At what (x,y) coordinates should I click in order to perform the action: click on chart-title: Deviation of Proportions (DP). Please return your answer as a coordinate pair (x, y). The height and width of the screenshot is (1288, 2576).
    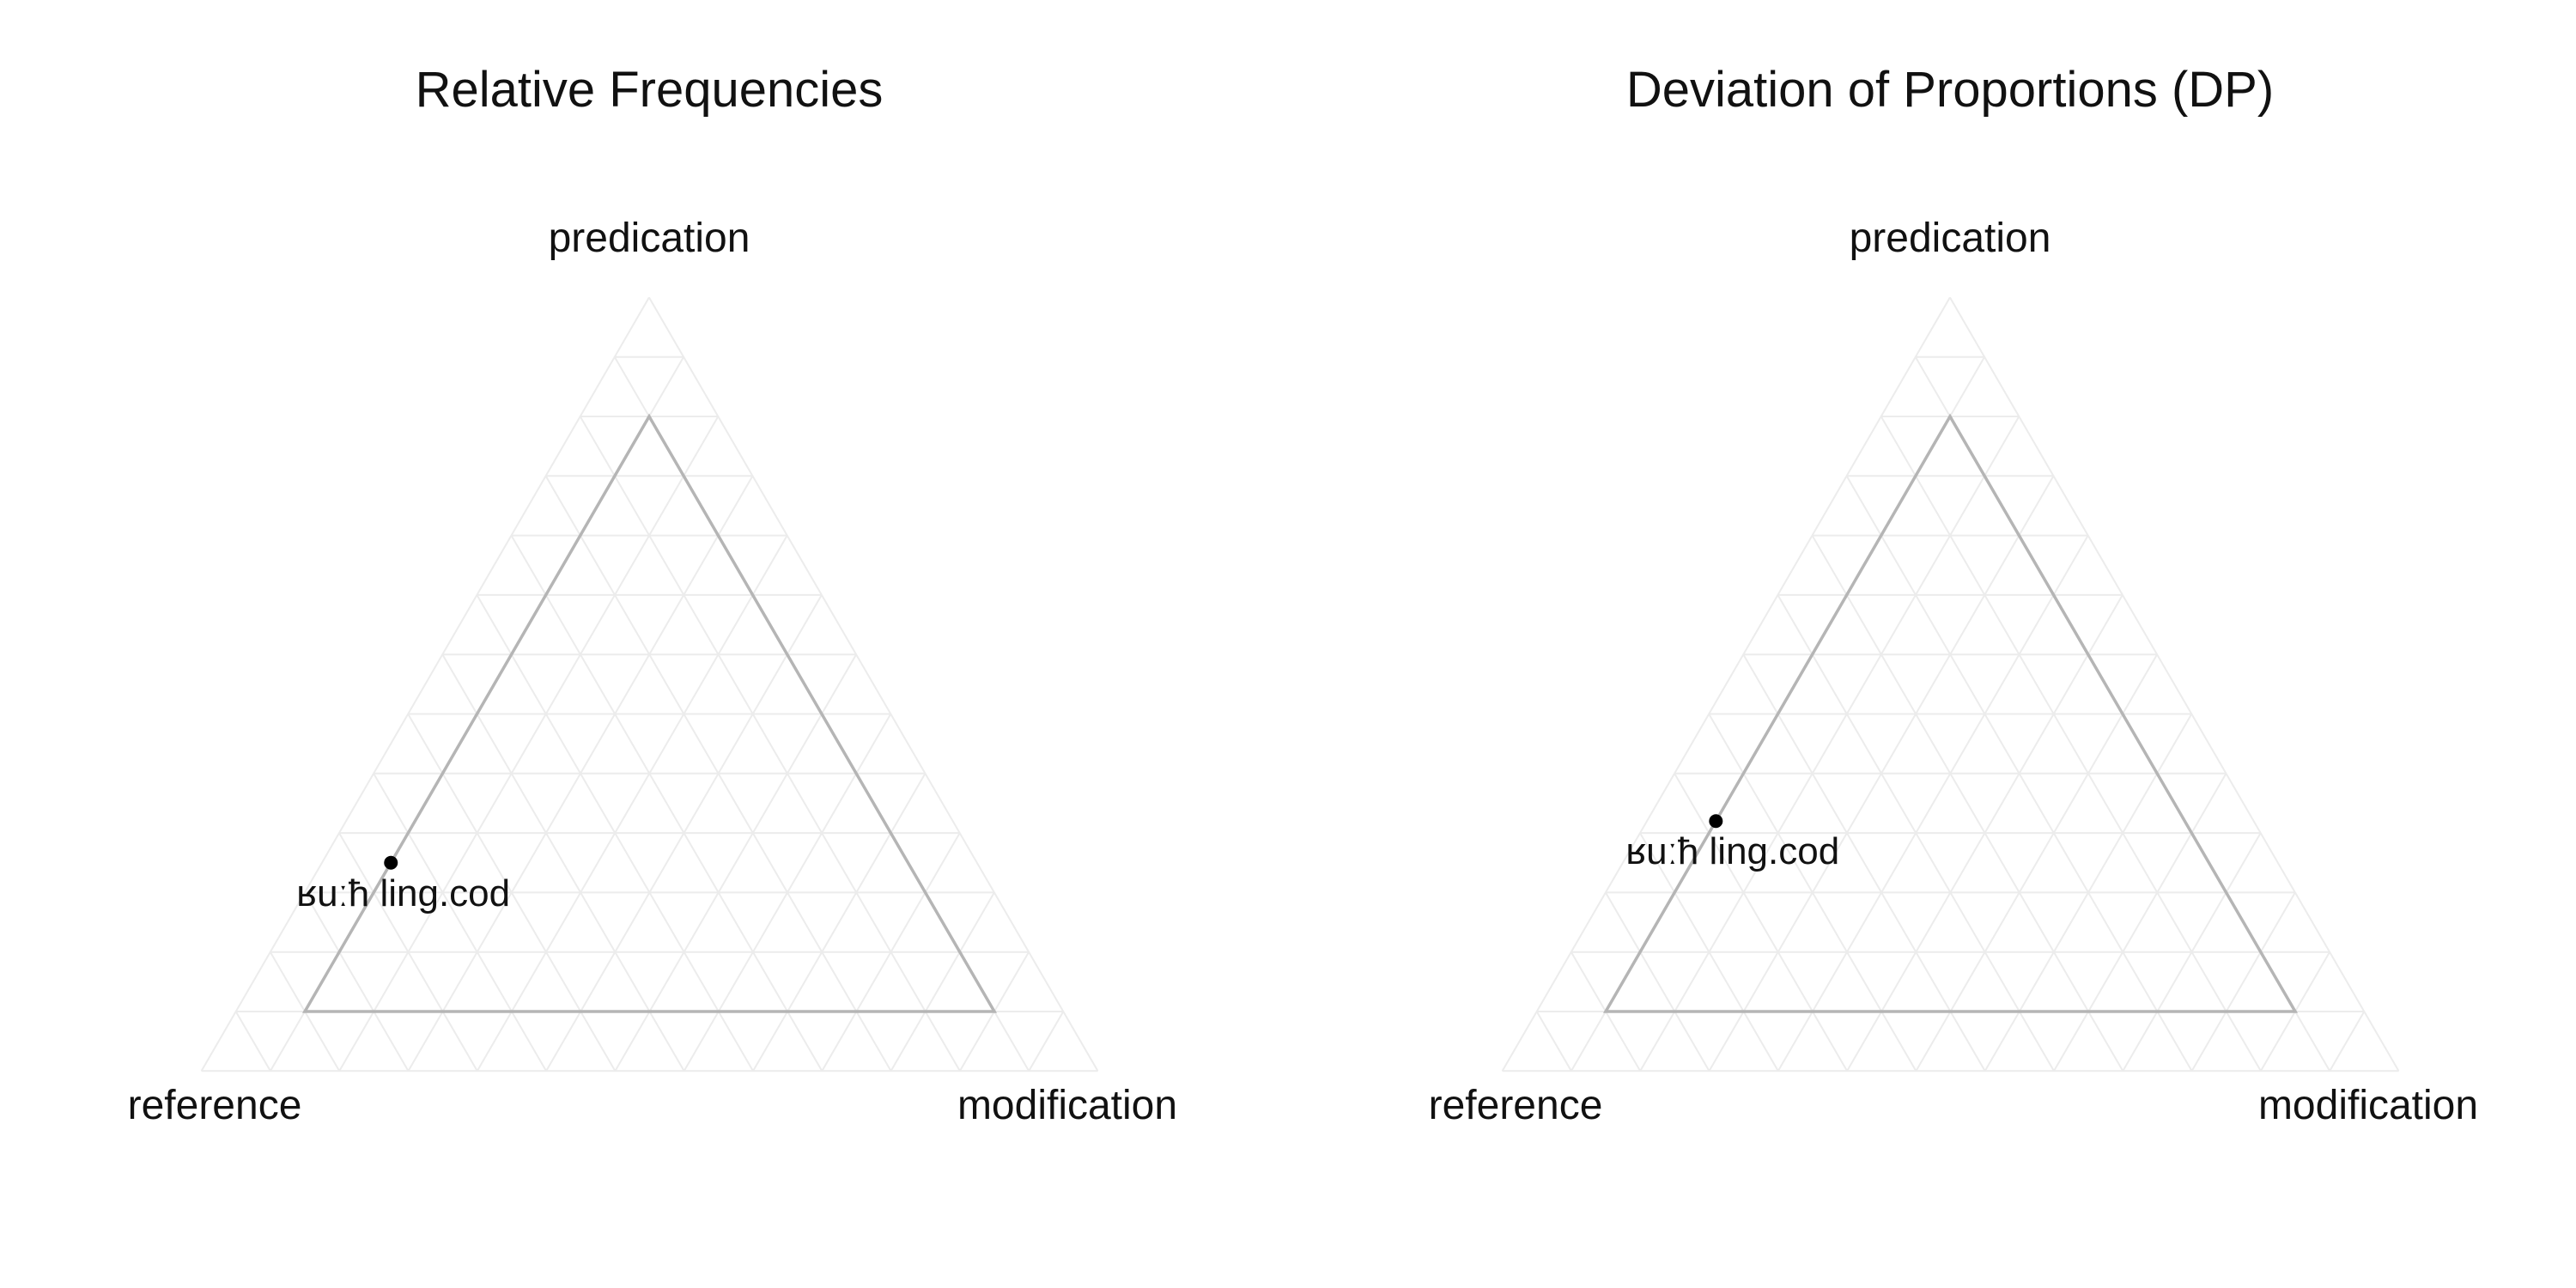
    Looking at the image, I should click on (1950, 90).